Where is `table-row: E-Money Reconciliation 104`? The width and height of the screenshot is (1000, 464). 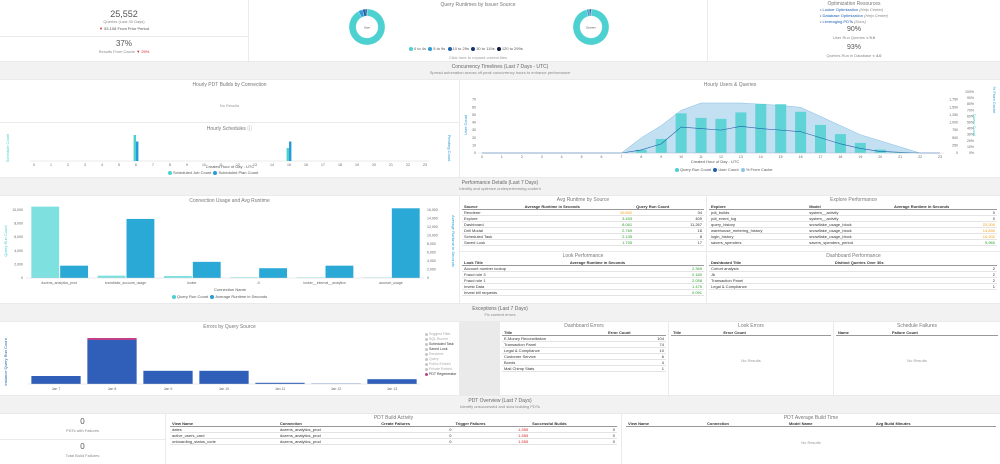
table-row: E-Money Reconciliation 104 is located at coordinates (584, 338).